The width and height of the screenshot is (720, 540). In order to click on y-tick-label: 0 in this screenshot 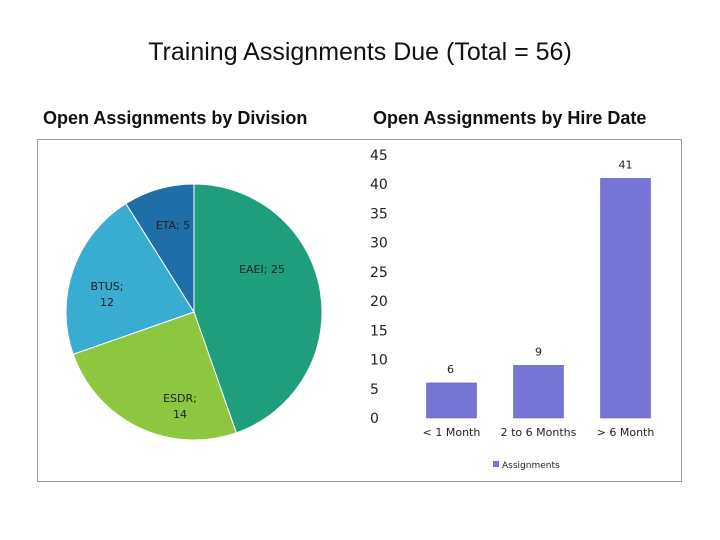, I will do `click(374, 419)`.